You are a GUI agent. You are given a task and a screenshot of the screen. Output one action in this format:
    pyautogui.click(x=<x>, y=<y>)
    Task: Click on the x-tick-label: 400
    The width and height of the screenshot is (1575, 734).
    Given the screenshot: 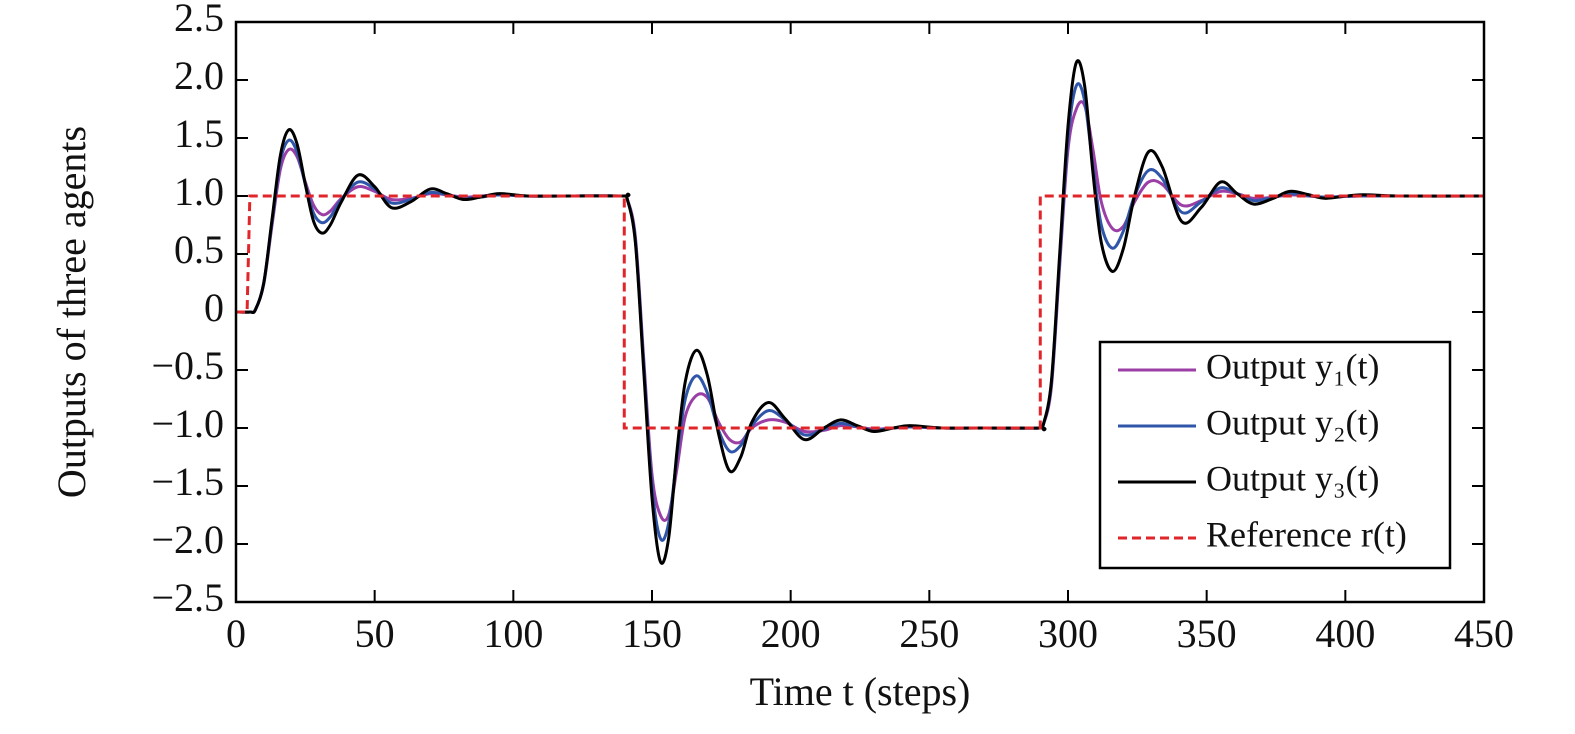 What is the action you would take?
    pyautogui.click(x=1345, y=633)
    